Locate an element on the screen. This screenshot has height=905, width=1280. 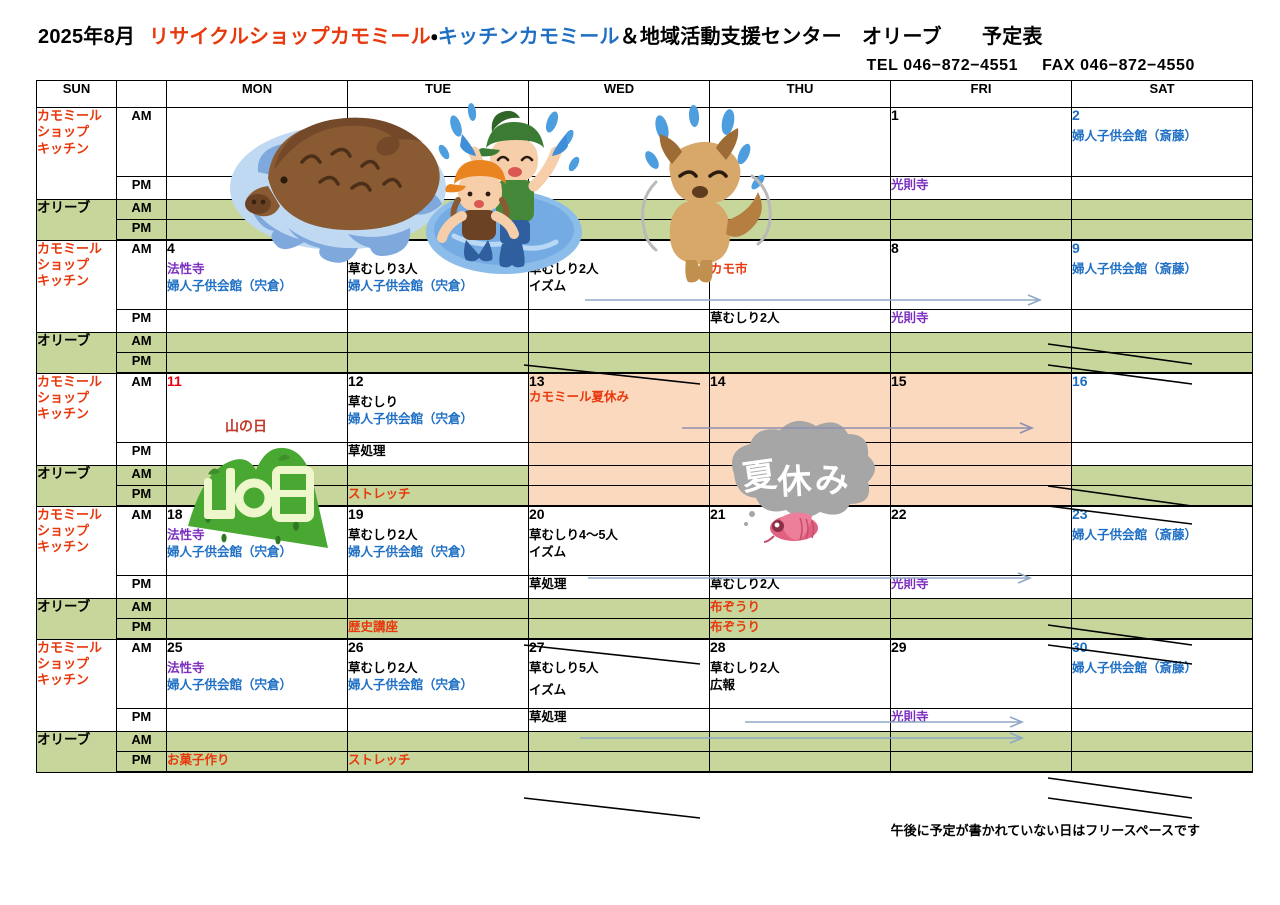
day-cell-am-12: 12 草むしり 婦人子供会館（宍倉） is located at coordinates (438, 407).